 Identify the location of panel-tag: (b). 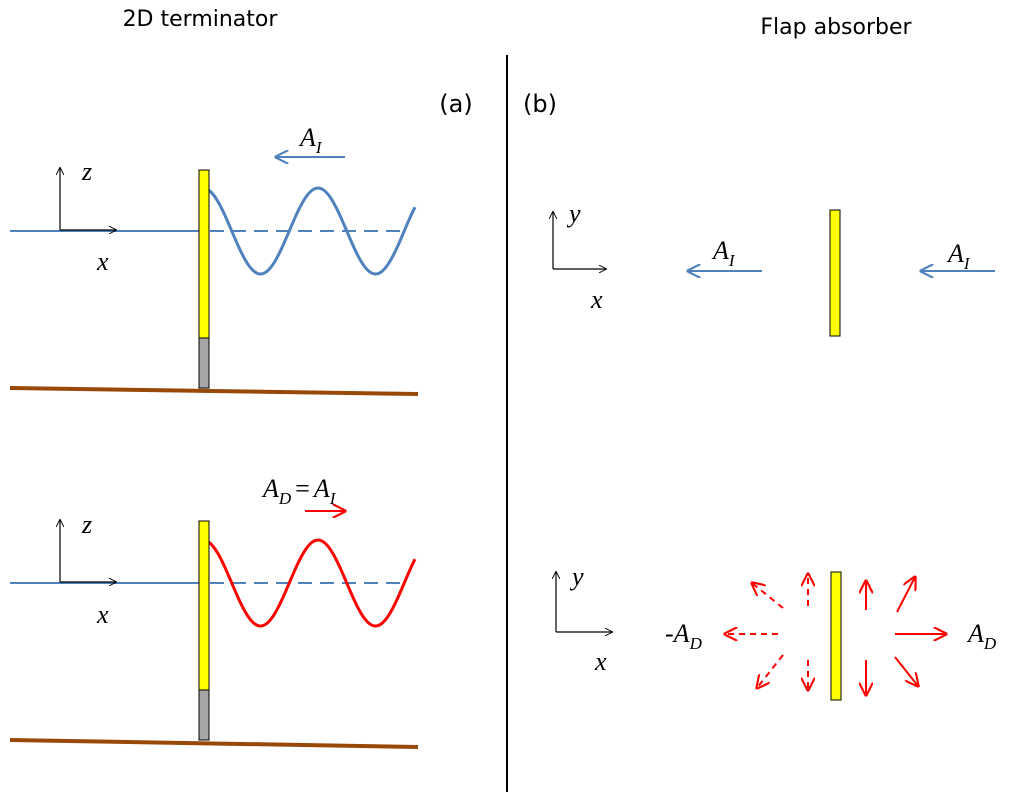
(540, 104).